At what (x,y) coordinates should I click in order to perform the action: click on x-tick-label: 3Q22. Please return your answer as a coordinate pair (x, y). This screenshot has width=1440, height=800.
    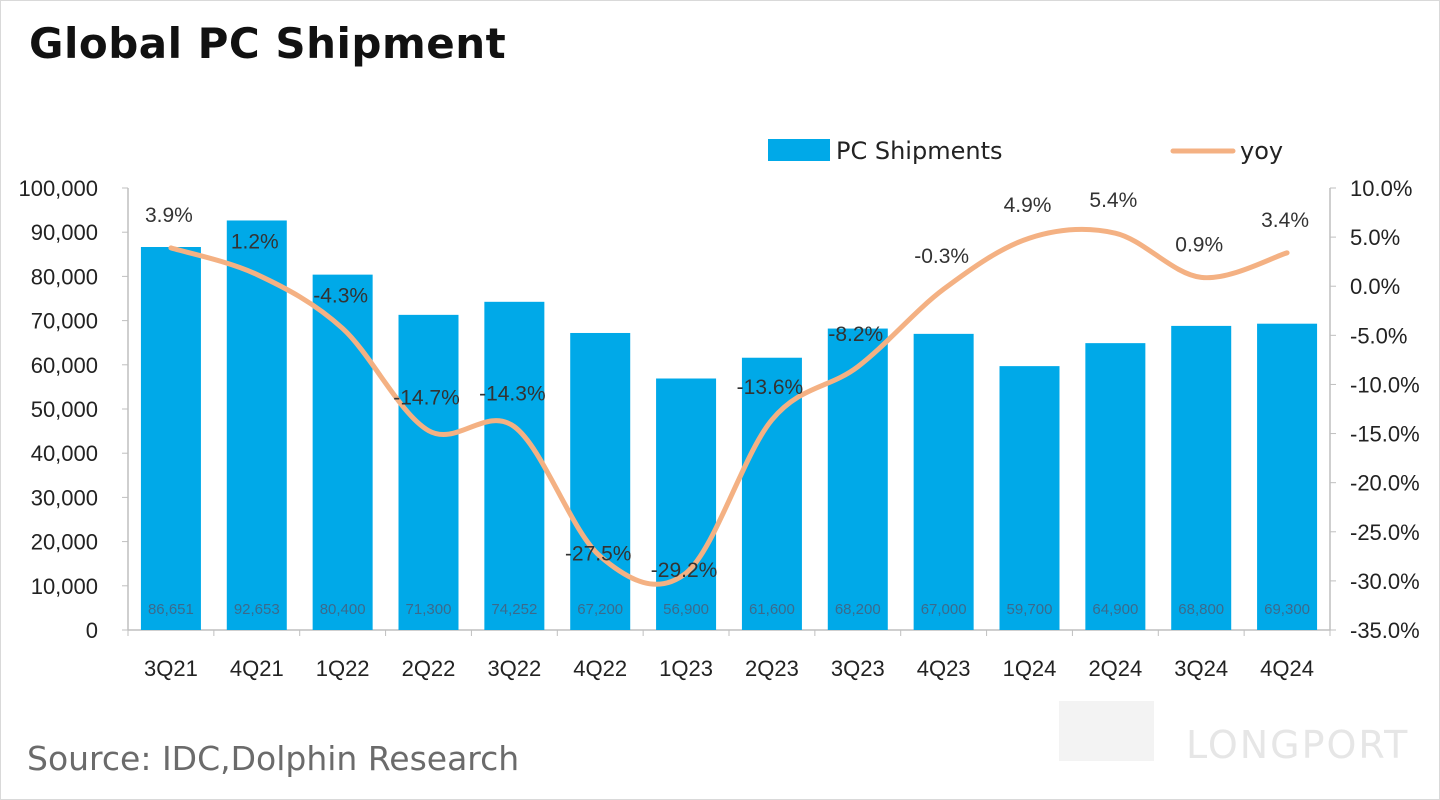
    Looking at the image, I should click on (514, 668).